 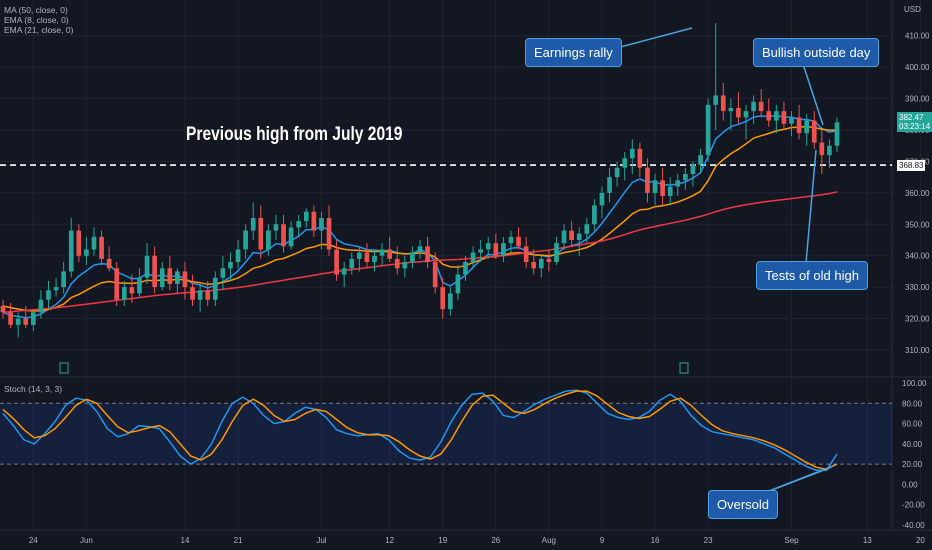 I want to click on earnings-rally-callout: Earnings rally, so click(x=573, y=52).